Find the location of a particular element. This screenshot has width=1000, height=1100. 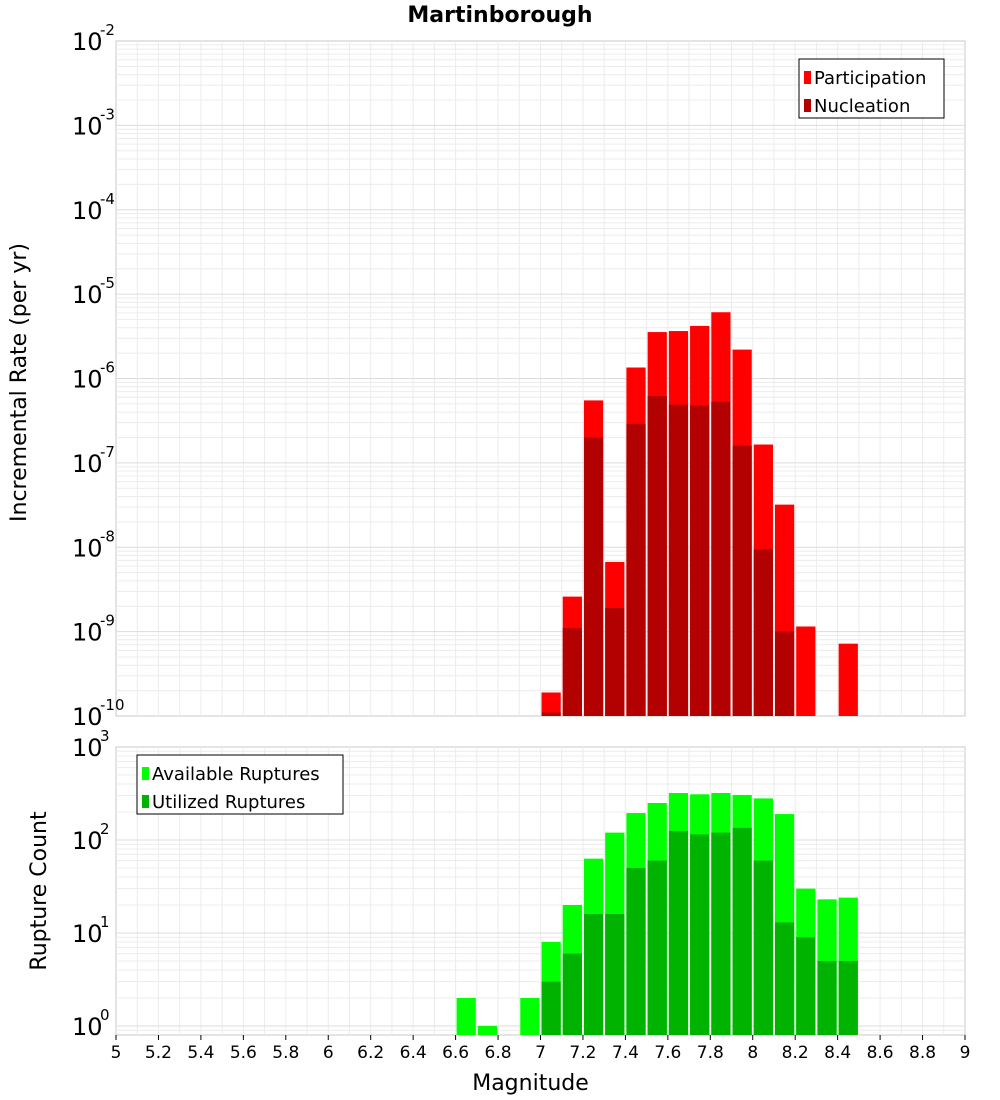

x-tick-label: 6.8 is located at coordinates (498, 1053).